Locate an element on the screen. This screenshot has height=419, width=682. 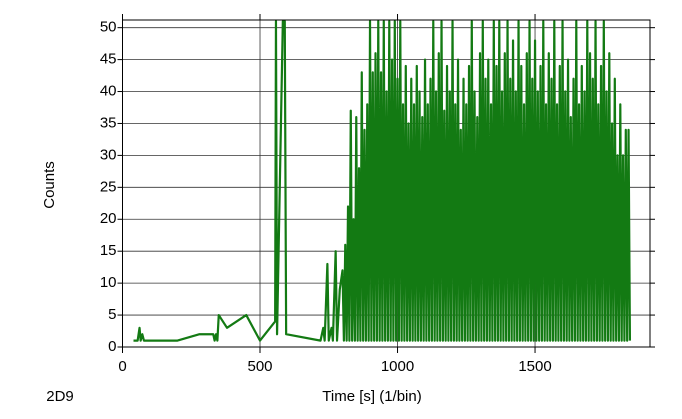
x-tick-label: 1500 is located at coordinates (534, 366).